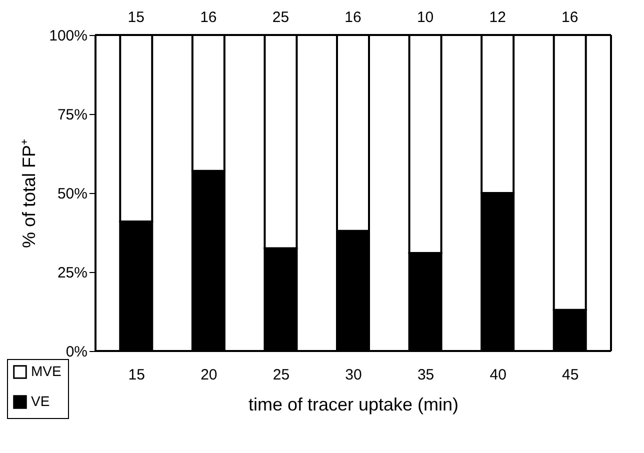 This screenshot has height=453, width=644. I want to click on x-axis-title: time of tracer uptake (min), so click(353, 404).